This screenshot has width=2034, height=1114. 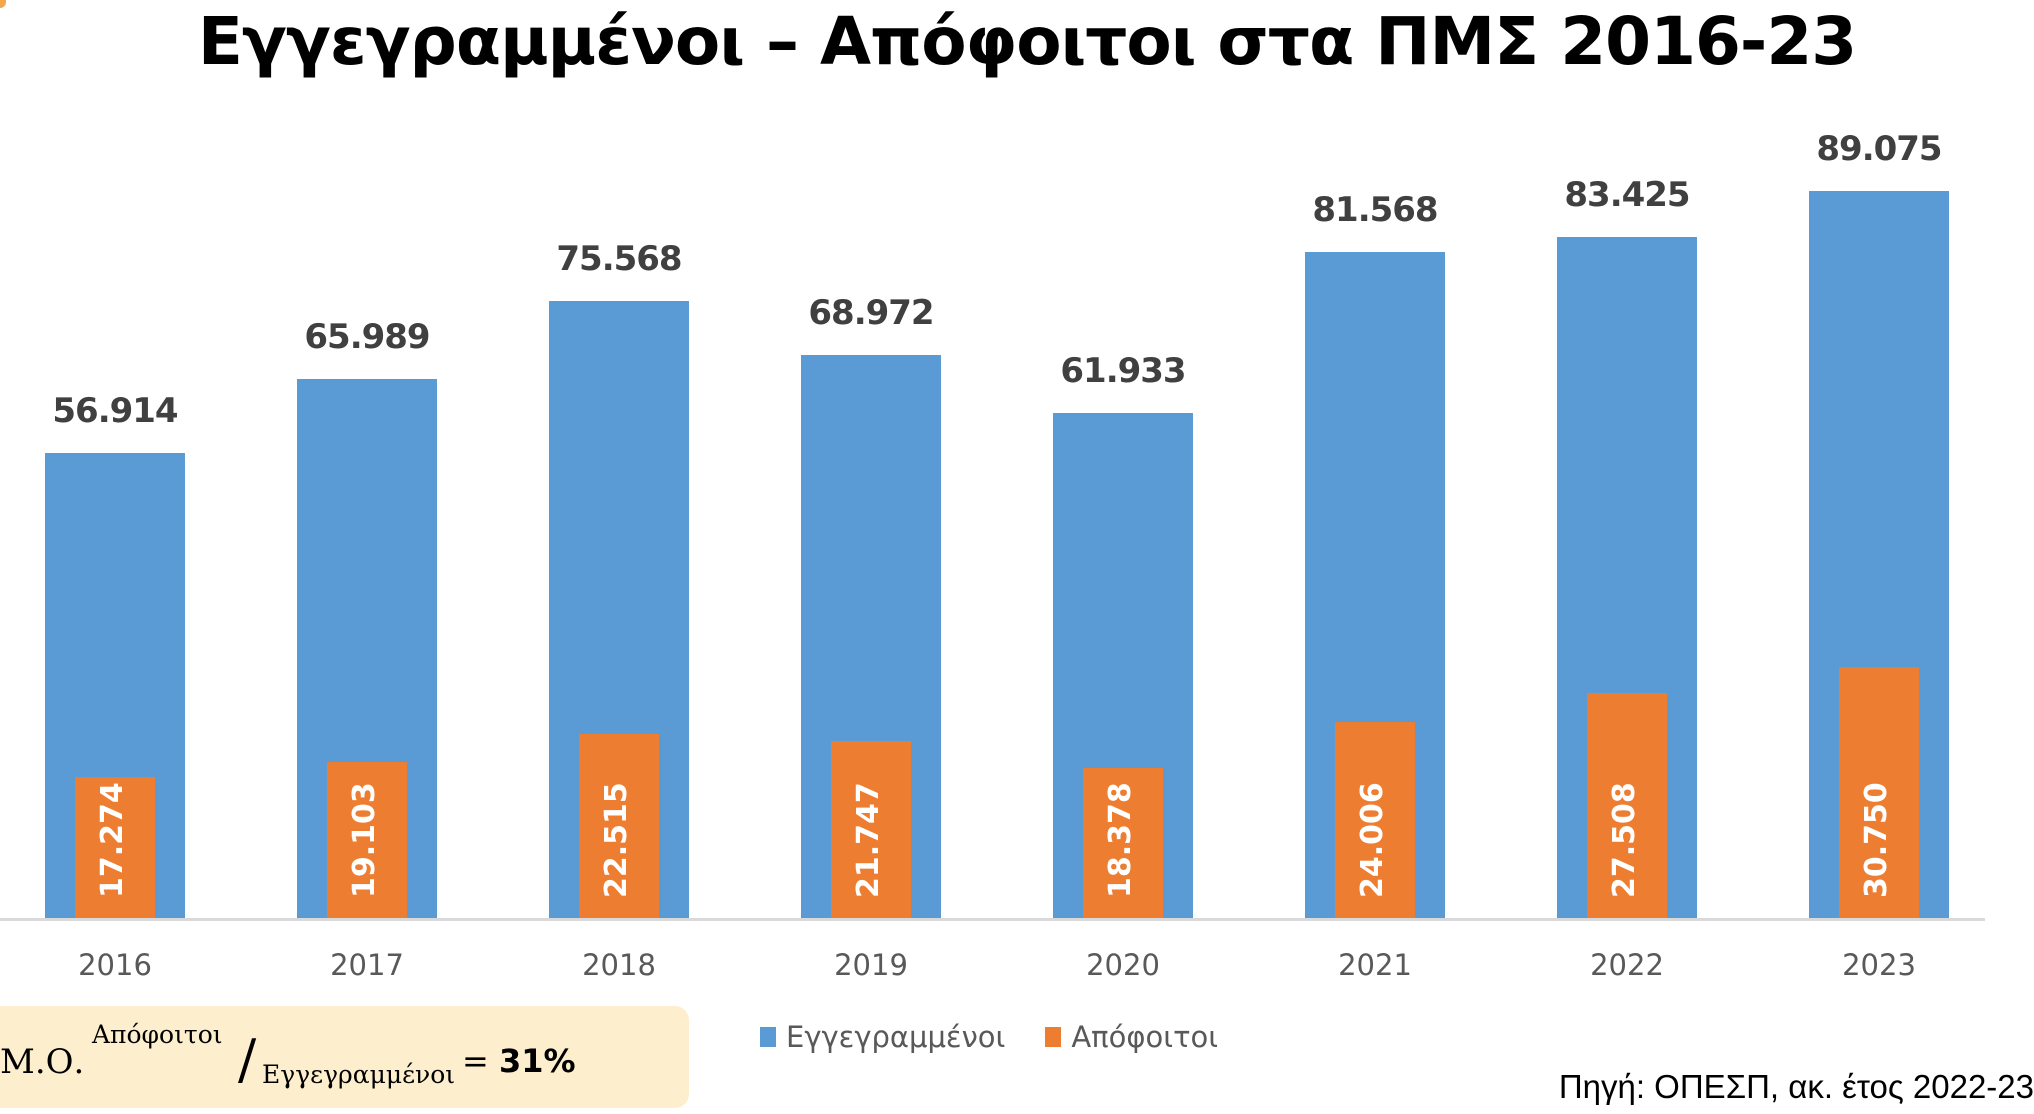 I want to click on label-enrolled-2023: 89.075, so click(x=1879, y=149).